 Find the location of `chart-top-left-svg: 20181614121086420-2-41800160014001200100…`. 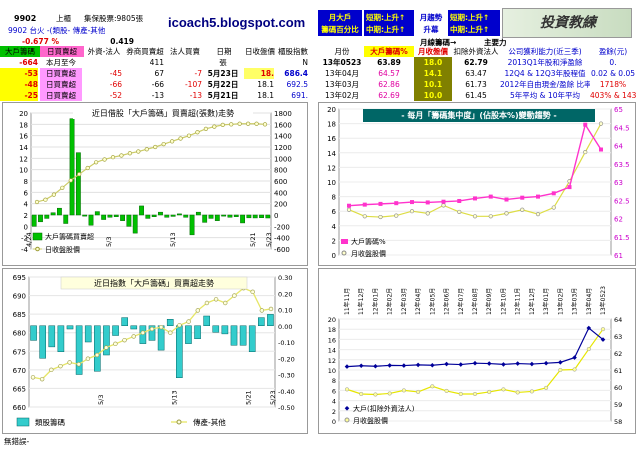

chart-top-left-svg: 20181614121086420-2-41800160014001200100… is located at coordinates (155, 180).